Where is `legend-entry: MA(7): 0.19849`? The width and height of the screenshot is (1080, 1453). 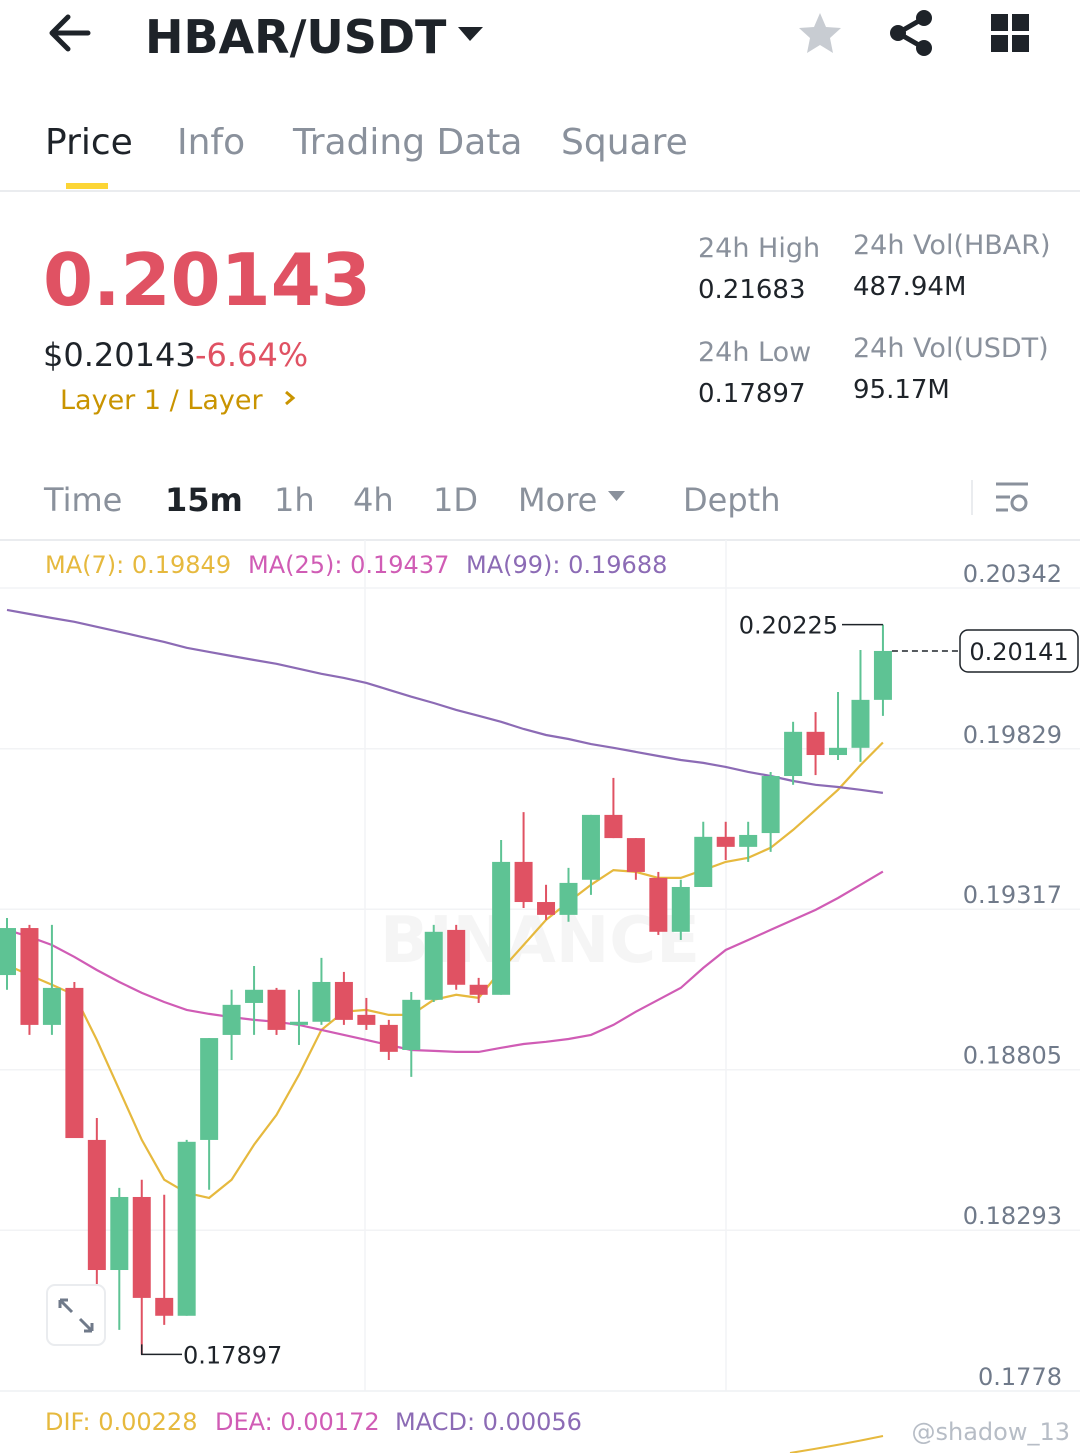
legend-entry: MA(7): 0.19849 is located at coordinates (138, 565).